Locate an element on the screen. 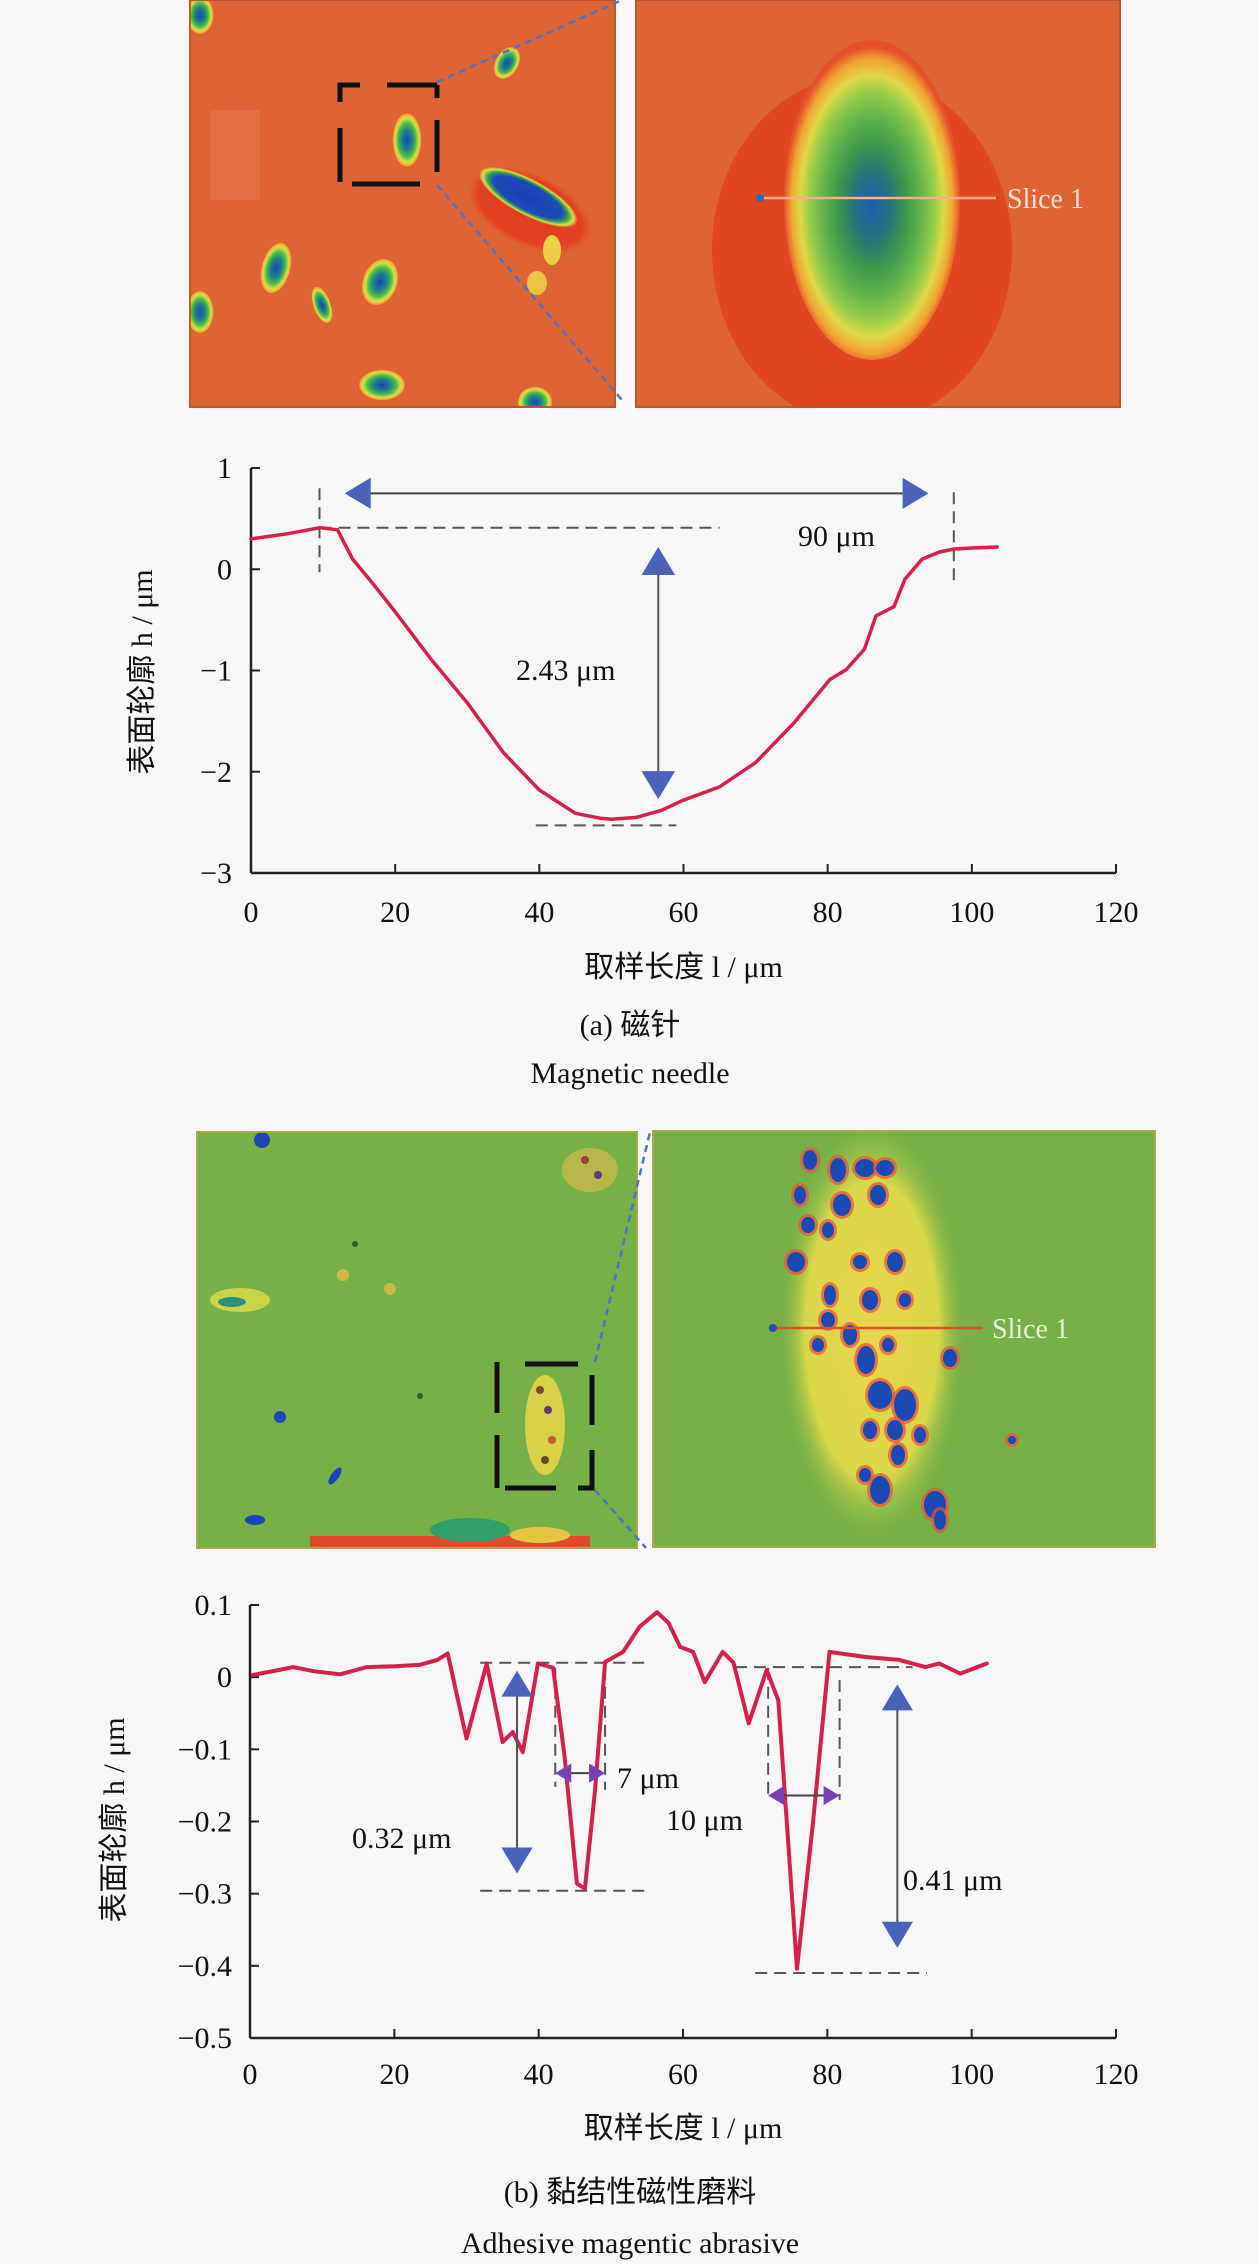  depth-arrow-head-up is located at coordinates (517, 1683).